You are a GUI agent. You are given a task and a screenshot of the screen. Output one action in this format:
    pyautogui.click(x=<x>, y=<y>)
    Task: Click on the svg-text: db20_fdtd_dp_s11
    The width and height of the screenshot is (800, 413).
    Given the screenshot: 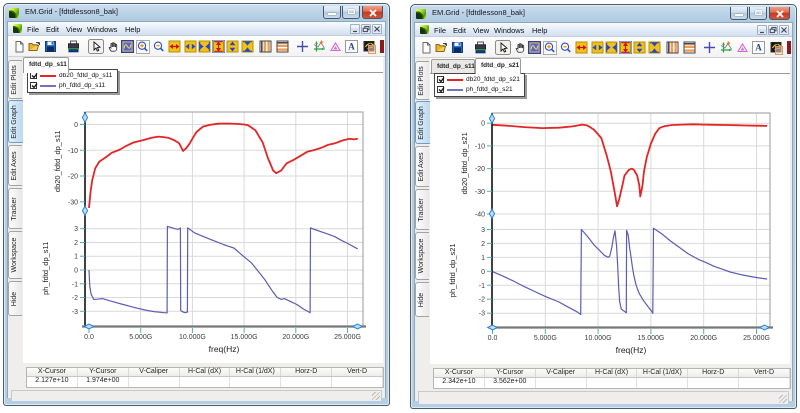 What is the action you would take?
    pyautogui.click(x=57, y=162)
    